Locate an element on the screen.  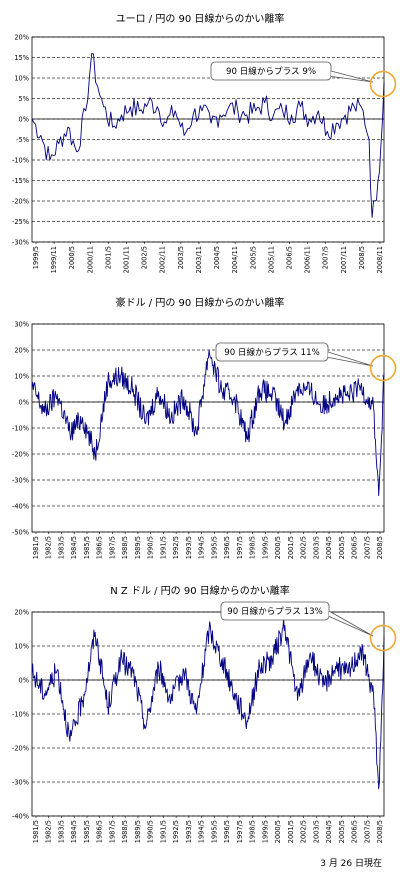
x-tick-label: 1983/5 is located at coordinates (61, 831).